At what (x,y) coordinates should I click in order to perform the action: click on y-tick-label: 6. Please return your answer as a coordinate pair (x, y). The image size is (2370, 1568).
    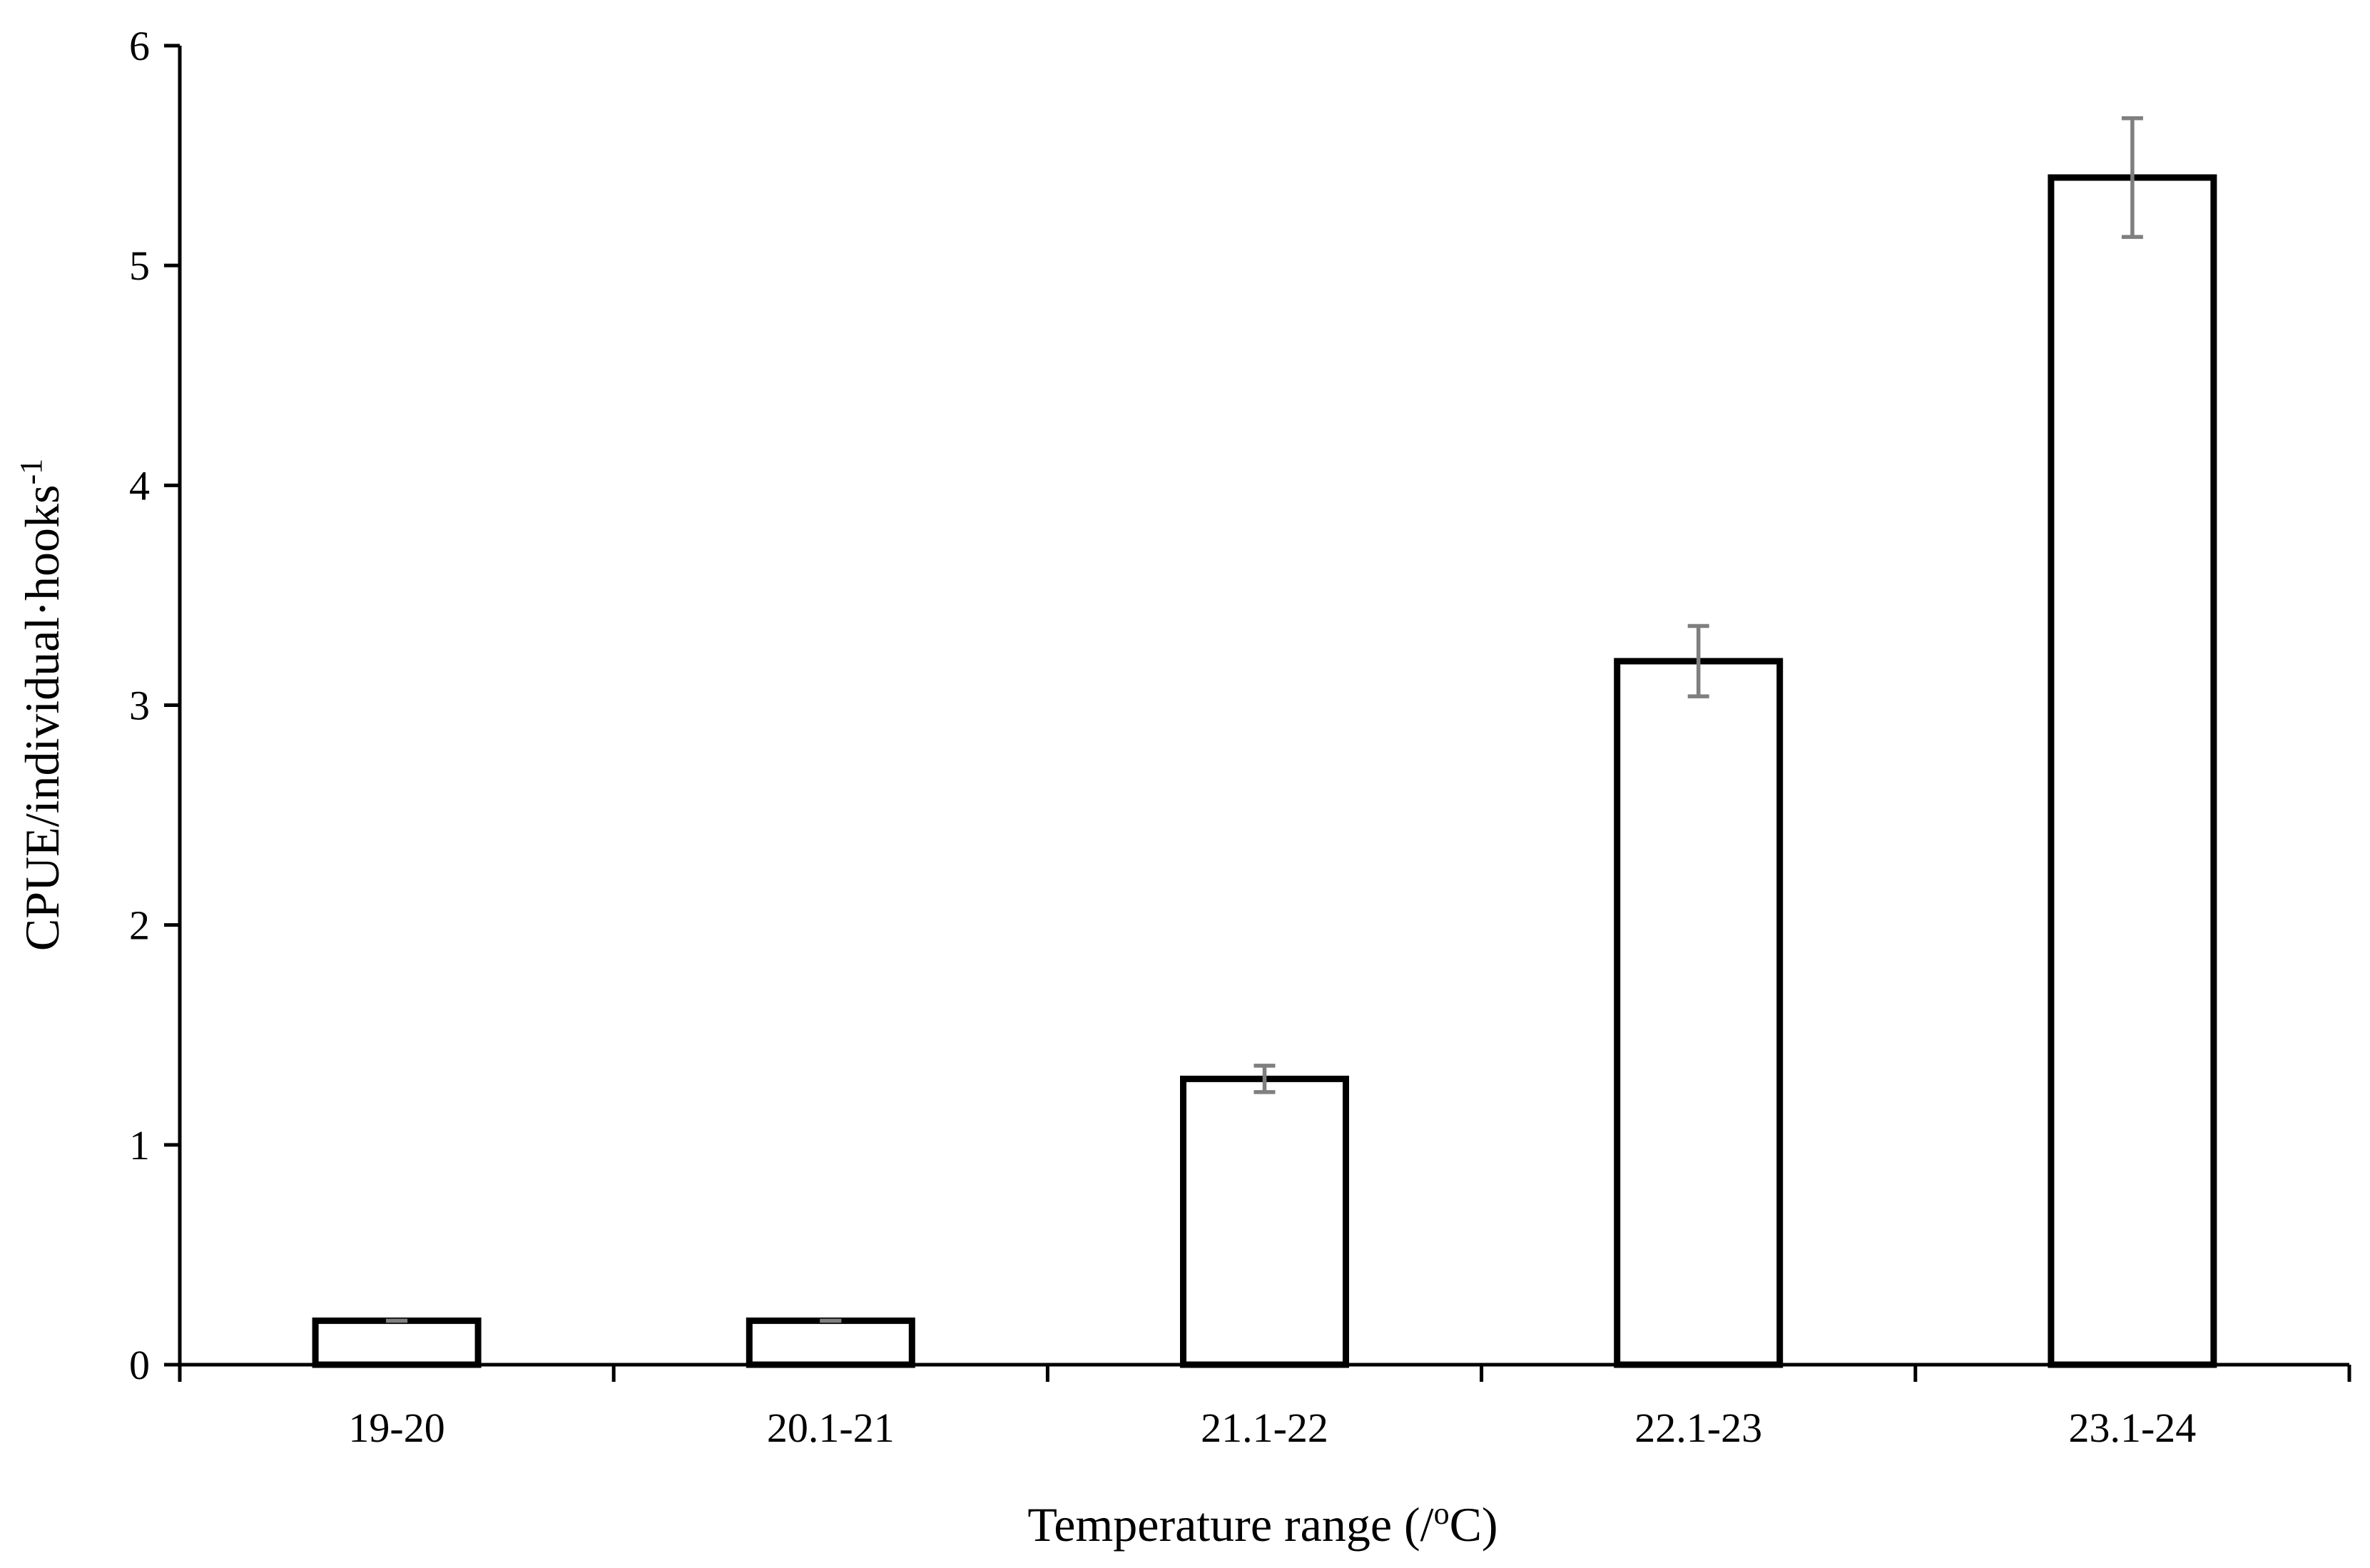
    Looking at the image, I should click on (139, 46).